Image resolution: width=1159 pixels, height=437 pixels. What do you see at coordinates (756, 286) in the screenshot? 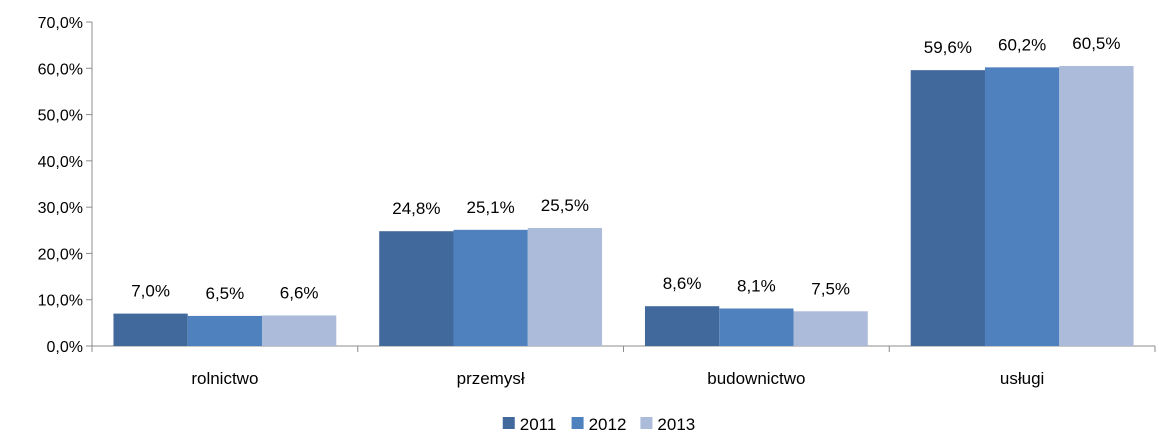
I see `data-label: 8,1%` at bounding box center [756, 286].